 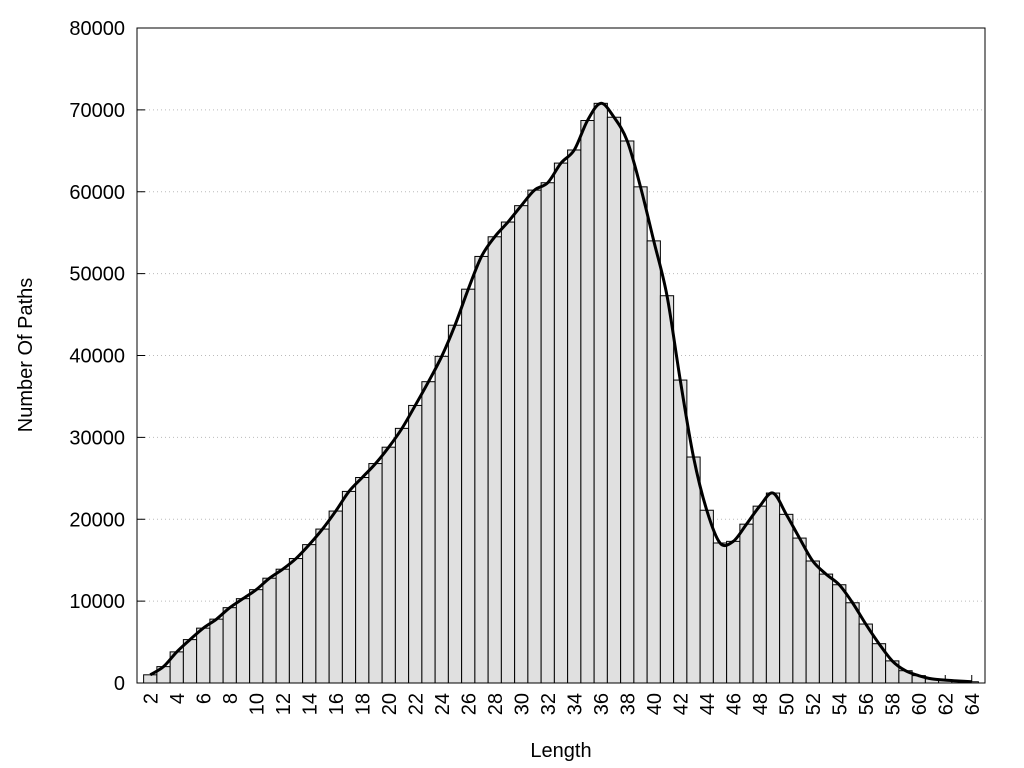 I want to click on x-axis-label: Length, so click(x=560, y=751).